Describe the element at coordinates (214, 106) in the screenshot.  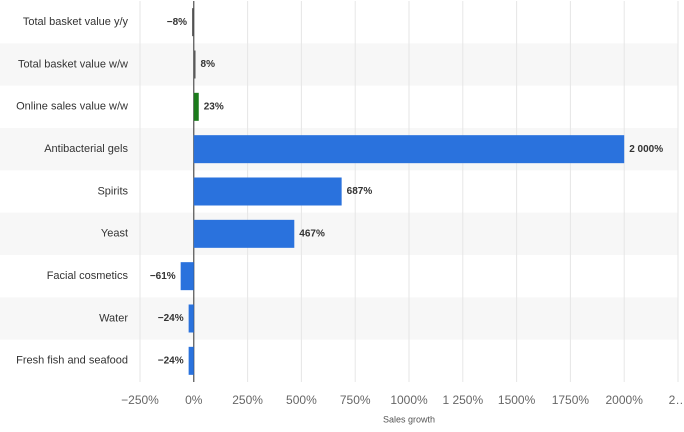
I see `value-label: 23%` at that location.